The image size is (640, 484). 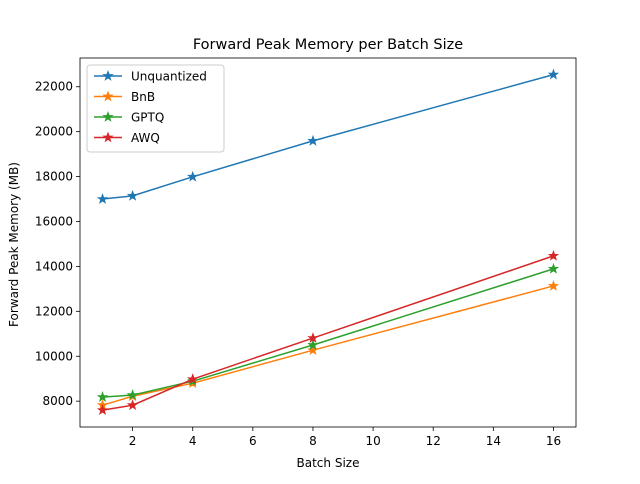 I want to click on x-tick-label: 8, so click(x=313, y=441).